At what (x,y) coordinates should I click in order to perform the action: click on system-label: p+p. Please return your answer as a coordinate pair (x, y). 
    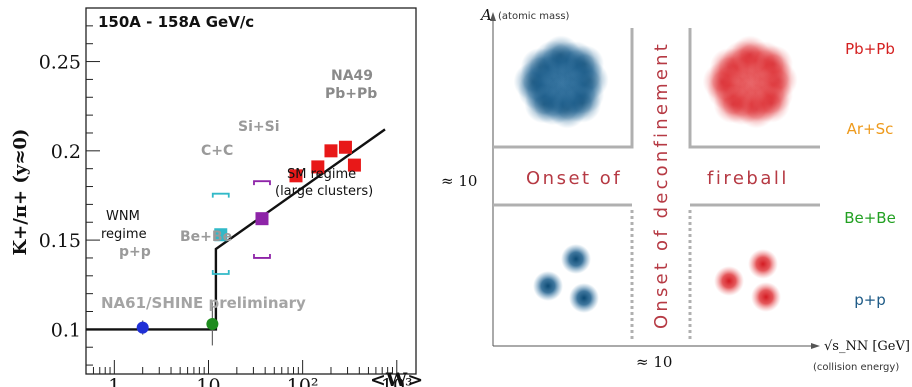
    Looking at the image, I should click on (870, 300).